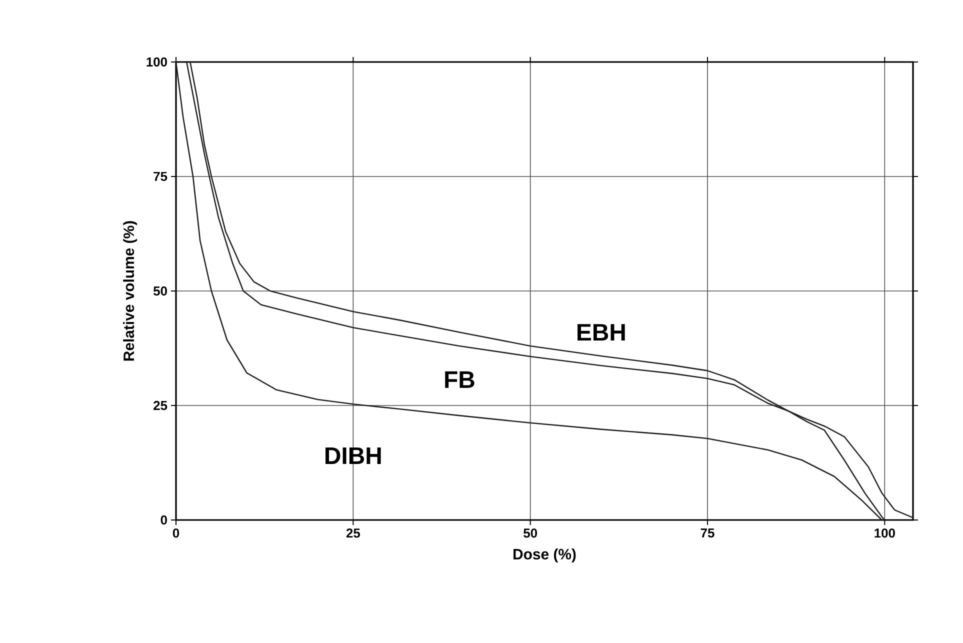  What do you see at coordinates (353, 533) in the screenshot?
I see `x-tick-label: 25` at bounding box center [353, 533].